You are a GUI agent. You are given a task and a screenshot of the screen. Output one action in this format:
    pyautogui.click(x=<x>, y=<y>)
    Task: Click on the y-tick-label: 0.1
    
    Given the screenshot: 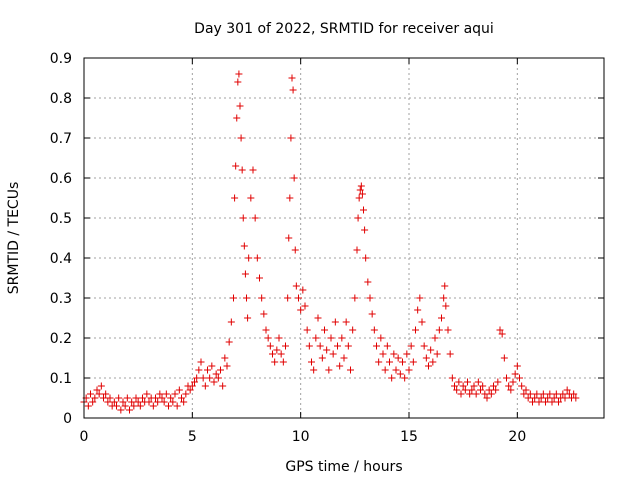 What is the action you would take?
    pyautogui.click(x=61, y=379)
    